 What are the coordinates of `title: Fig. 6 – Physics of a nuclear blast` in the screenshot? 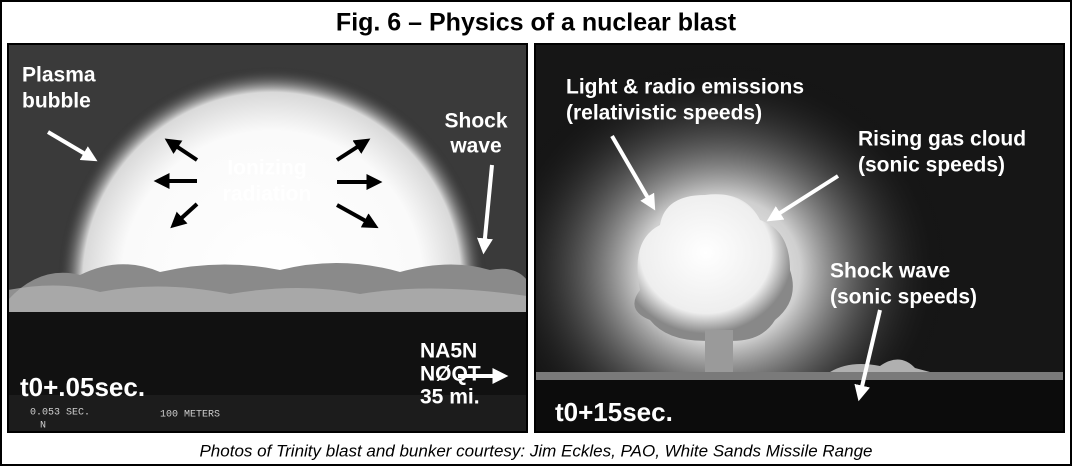 It's located at (536, 23).